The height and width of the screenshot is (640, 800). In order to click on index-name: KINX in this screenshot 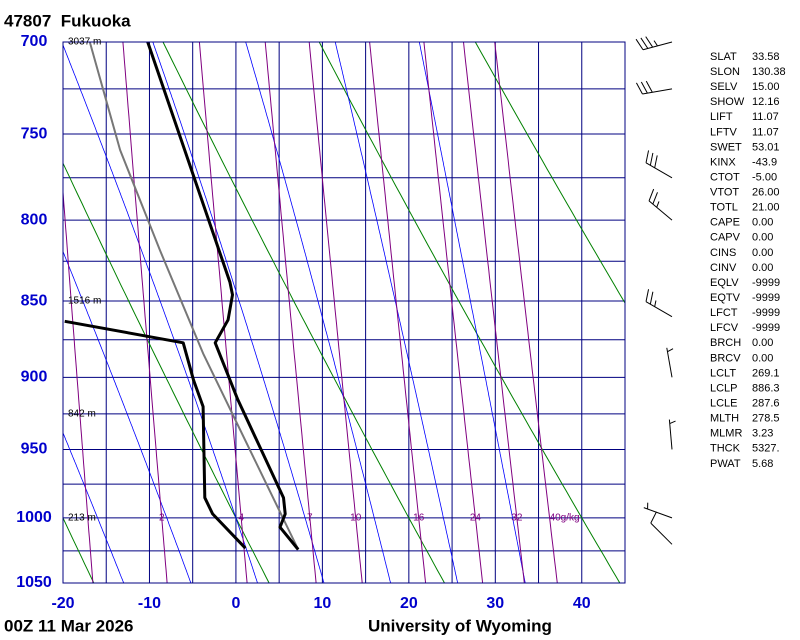, I will do `click(723, 162)`.